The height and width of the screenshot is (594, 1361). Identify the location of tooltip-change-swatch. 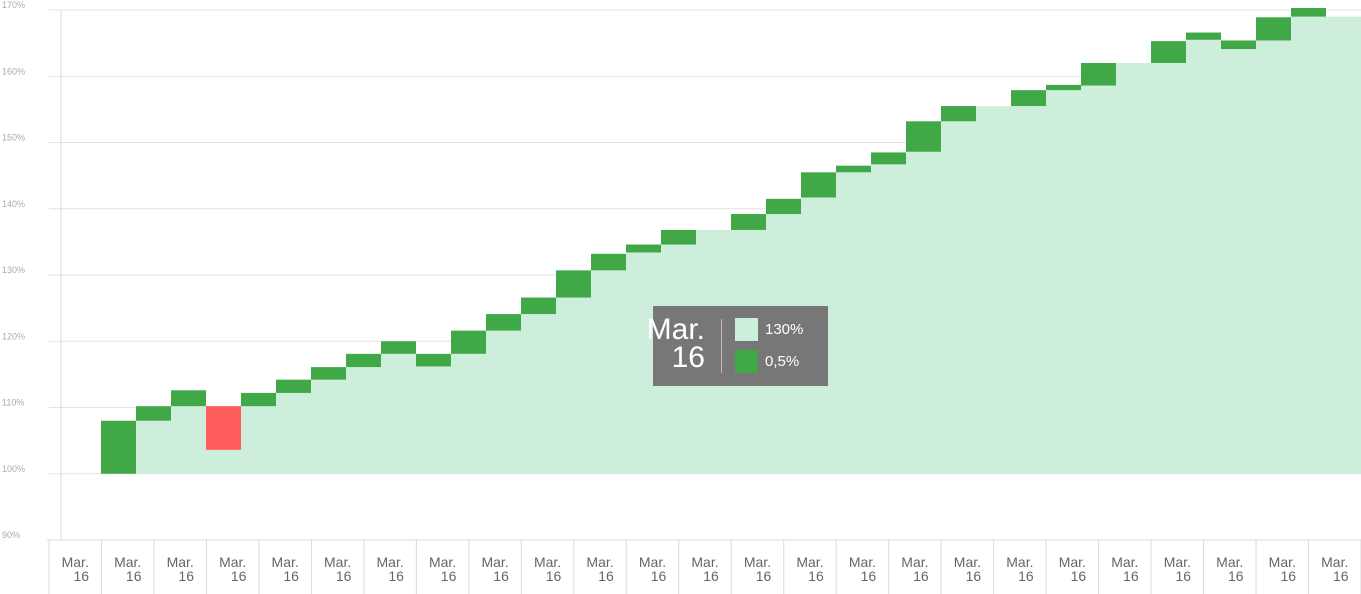
(746, 361).